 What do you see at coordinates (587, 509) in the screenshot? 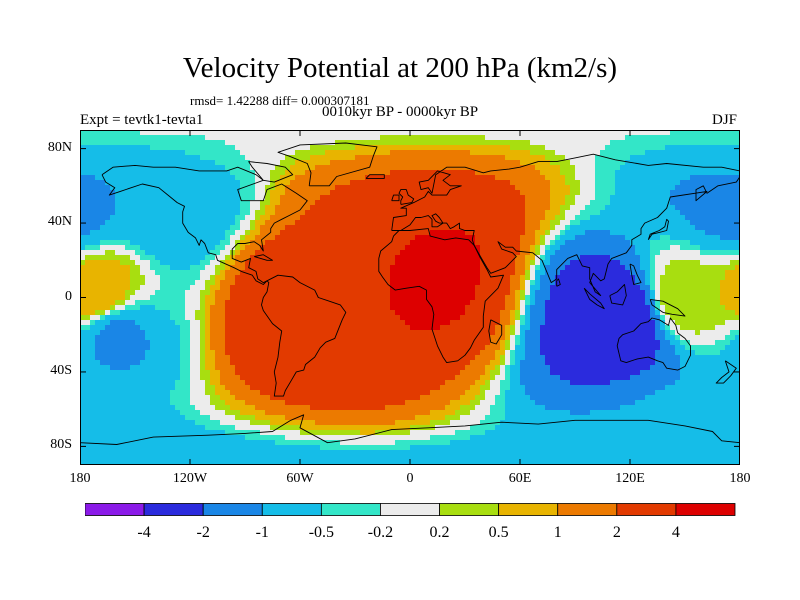
I see `colorbar-swatch` at bounding box center [587, 509].